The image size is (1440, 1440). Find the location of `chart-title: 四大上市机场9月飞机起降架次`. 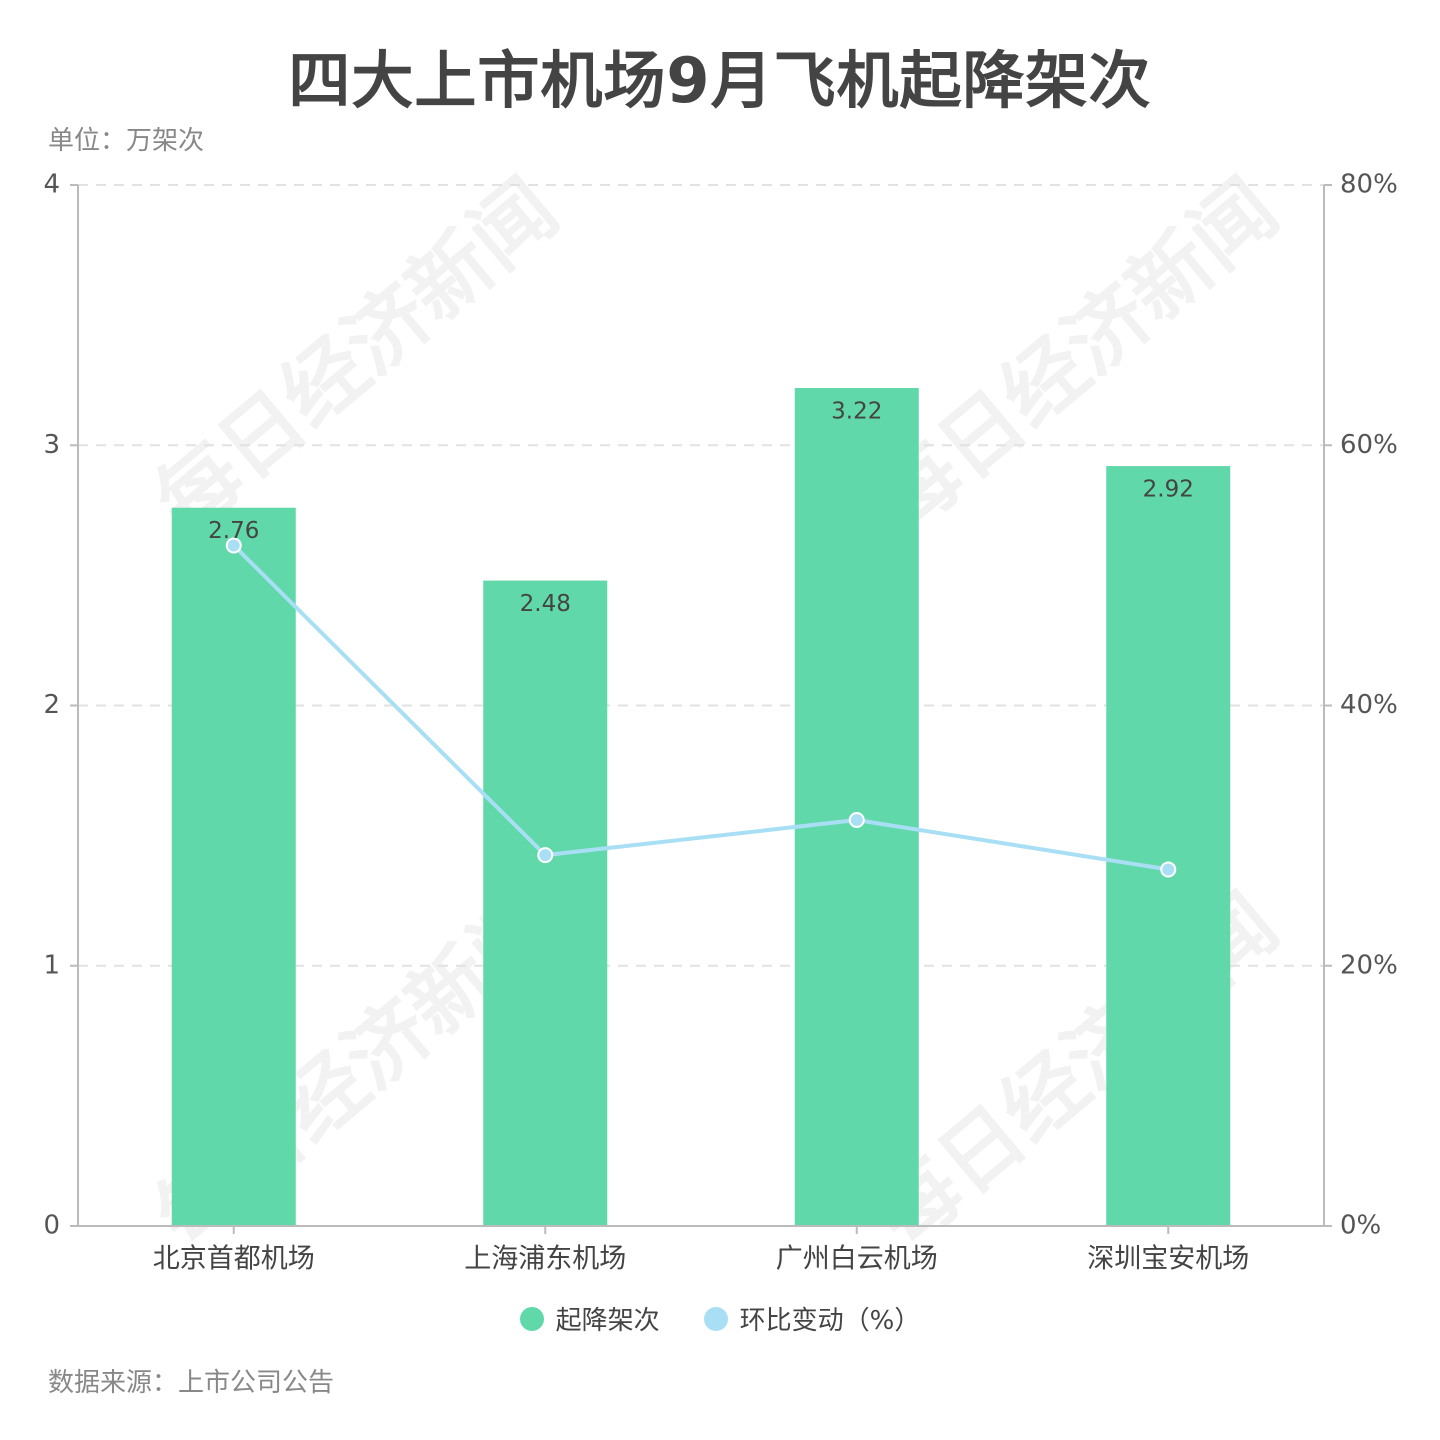

chart-title: 四大上市机场9月飞机起降架次 is located at coordinates (720, 80).